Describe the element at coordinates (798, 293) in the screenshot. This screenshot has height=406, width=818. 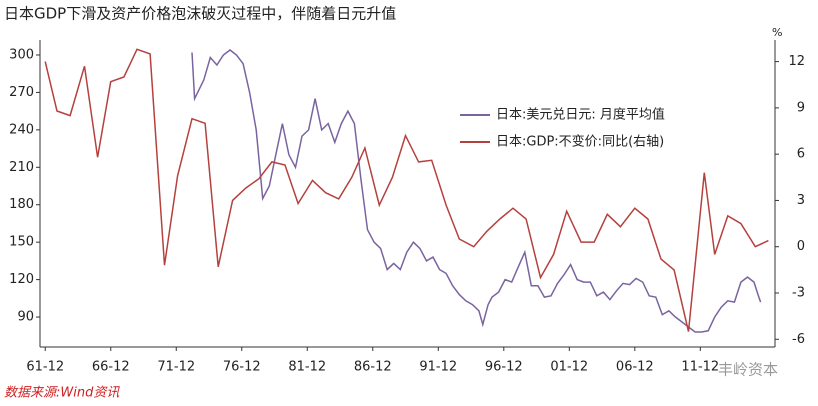
I see `y2-tick-label: -3` at that location.